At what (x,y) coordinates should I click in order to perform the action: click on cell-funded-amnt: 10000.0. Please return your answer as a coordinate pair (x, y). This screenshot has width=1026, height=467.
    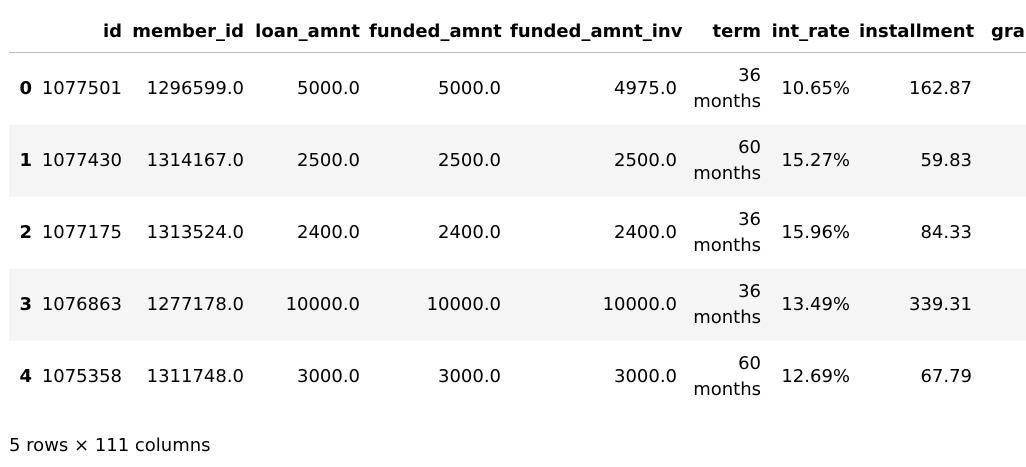
    Looking at the image, I should click on (463, 304).